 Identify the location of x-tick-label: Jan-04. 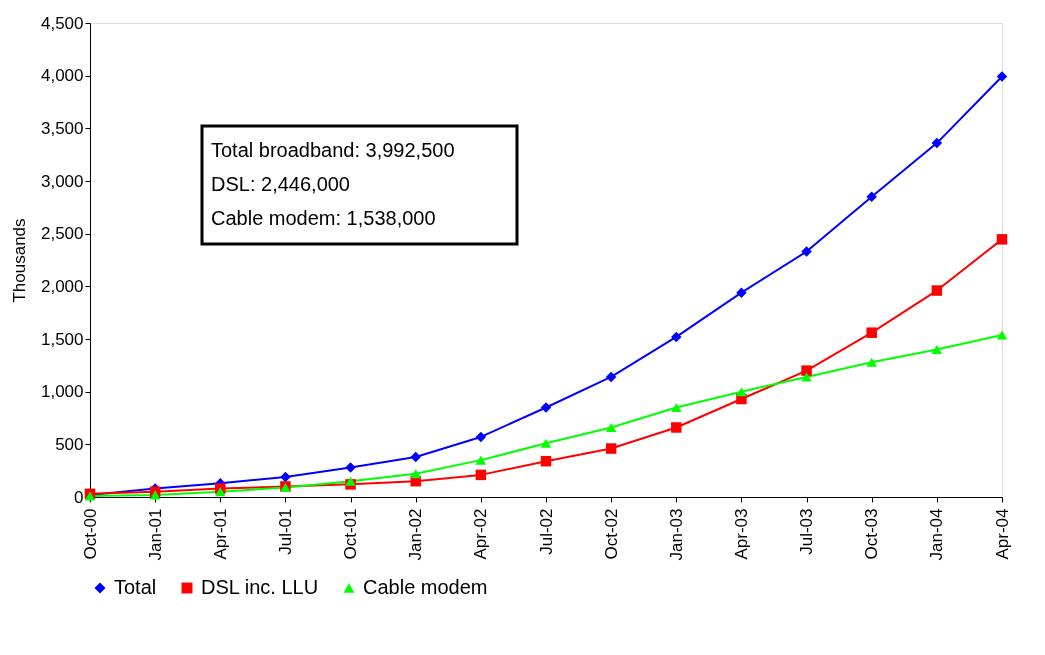
(937, 534).